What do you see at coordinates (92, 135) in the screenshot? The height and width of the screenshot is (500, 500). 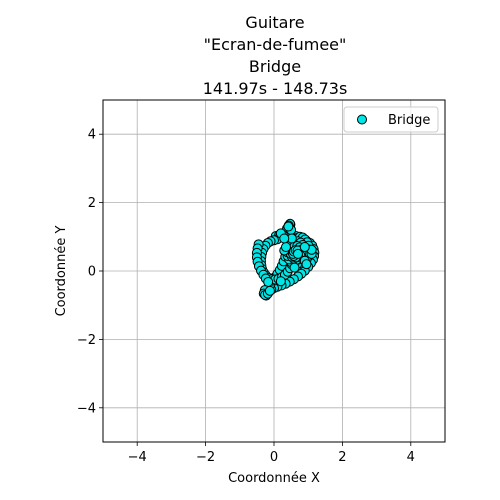 I see `y-tick-label: 4` at bounding box center [92, 135].